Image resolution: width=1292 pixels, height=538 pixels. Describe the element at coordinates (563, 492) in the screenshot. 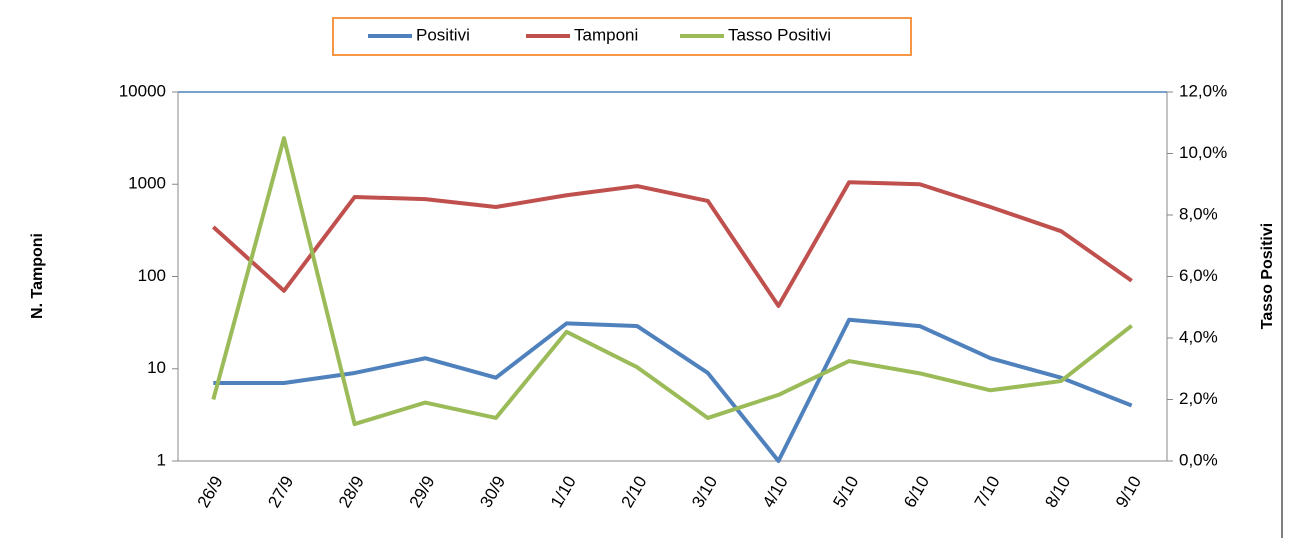

I see `x-tick-label: 1/10` at that location.